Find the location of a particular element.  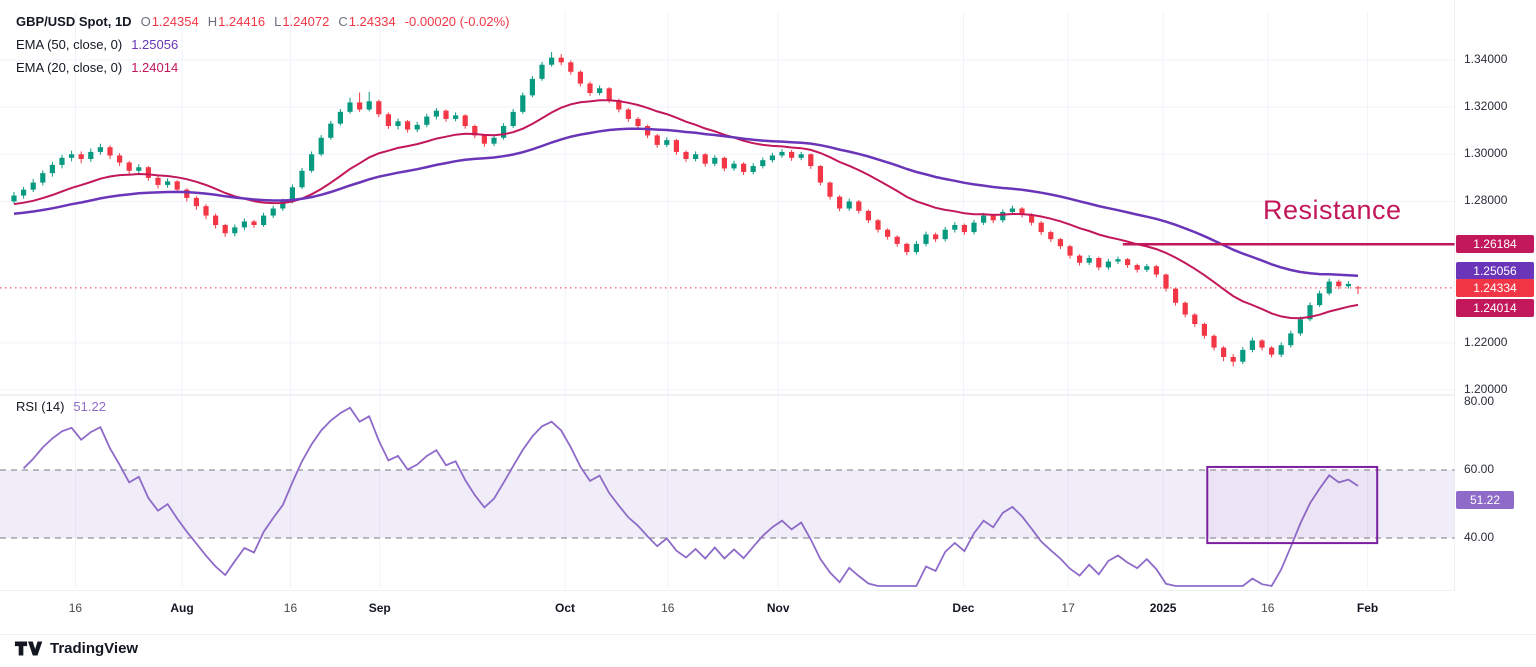

ema20-legend-row: EMA (20, close, 0) 1.24014 is located at coordinates (263, 67).